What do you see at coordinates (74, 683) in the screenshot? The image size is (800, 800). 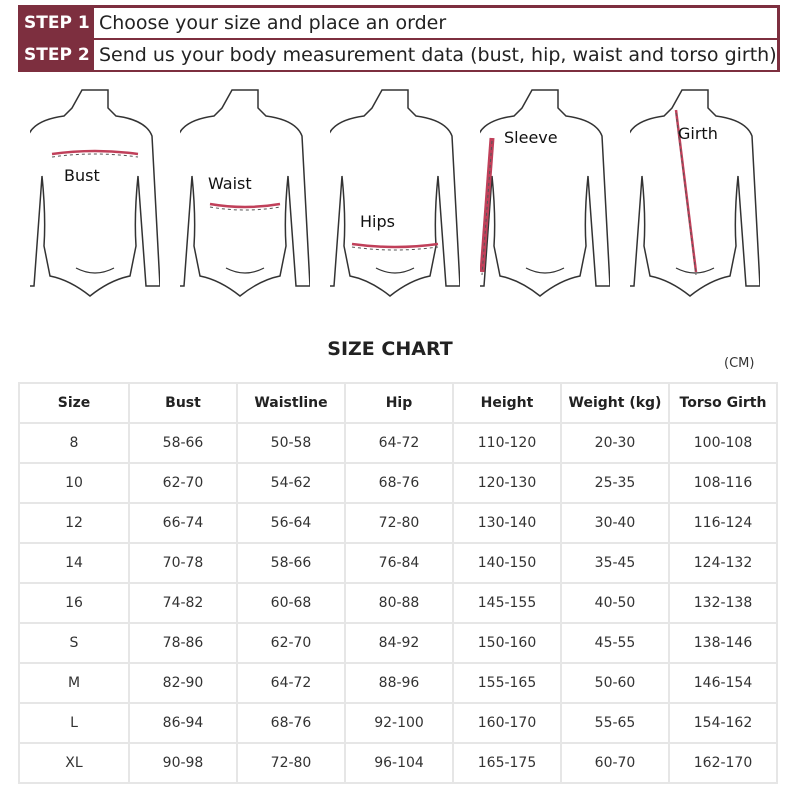 I see `table-cell: M` at bounding box center [74, 683].